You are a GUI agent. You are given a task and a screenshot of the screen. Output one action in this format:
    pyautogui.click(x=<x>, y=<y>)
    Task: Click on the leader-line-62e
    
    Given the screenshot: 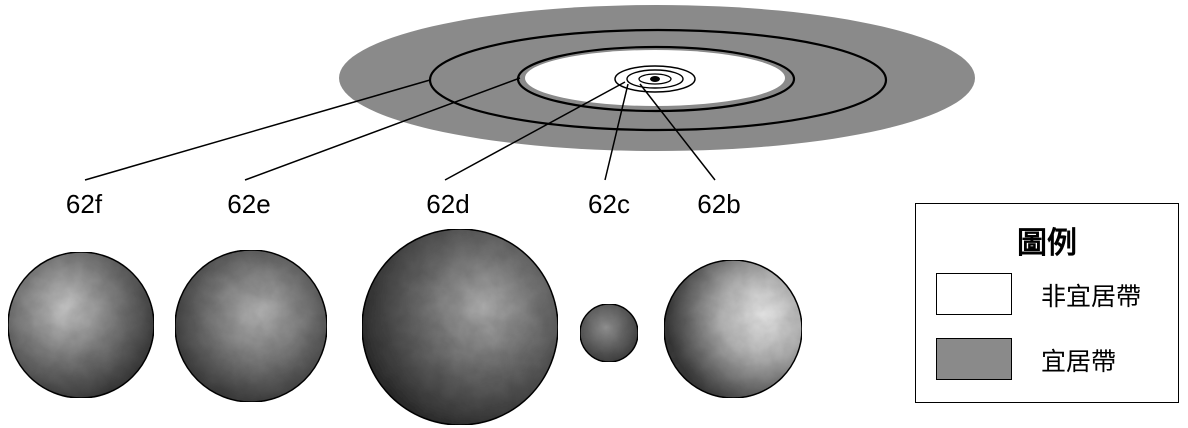 What is the action you would take?
    pyautogui.click(x=382, y=129)
    